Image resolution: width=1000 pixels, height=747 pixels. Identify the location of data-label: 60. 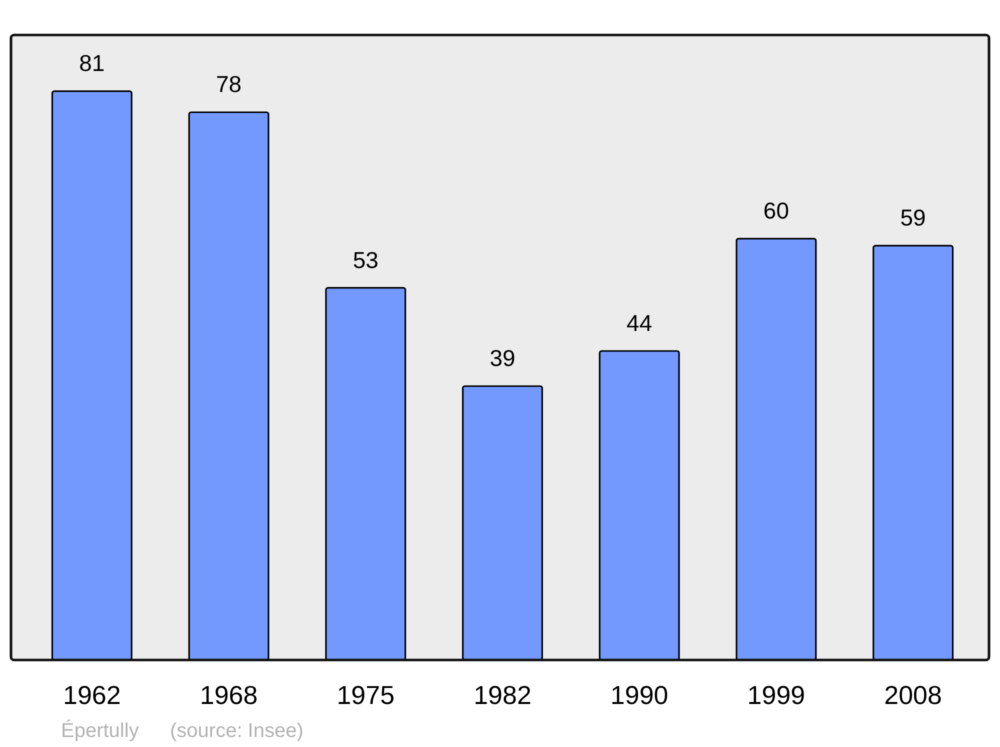
(776, 211).